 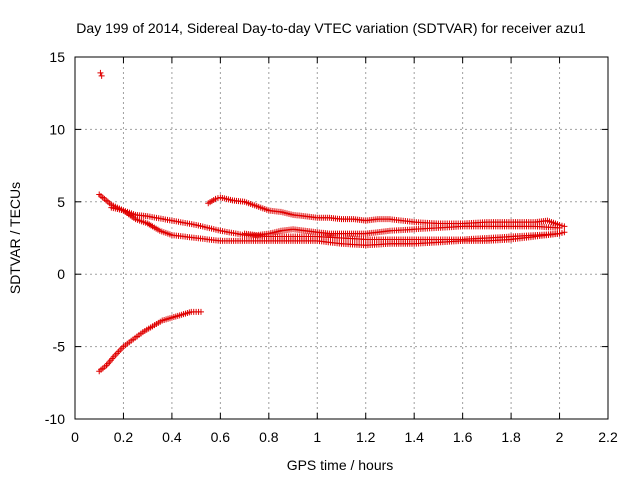 What do you see at coordinates (414, 437) in the screenshot?
I see `x-tick-label: 1.4` at bounding box center [414, 437].